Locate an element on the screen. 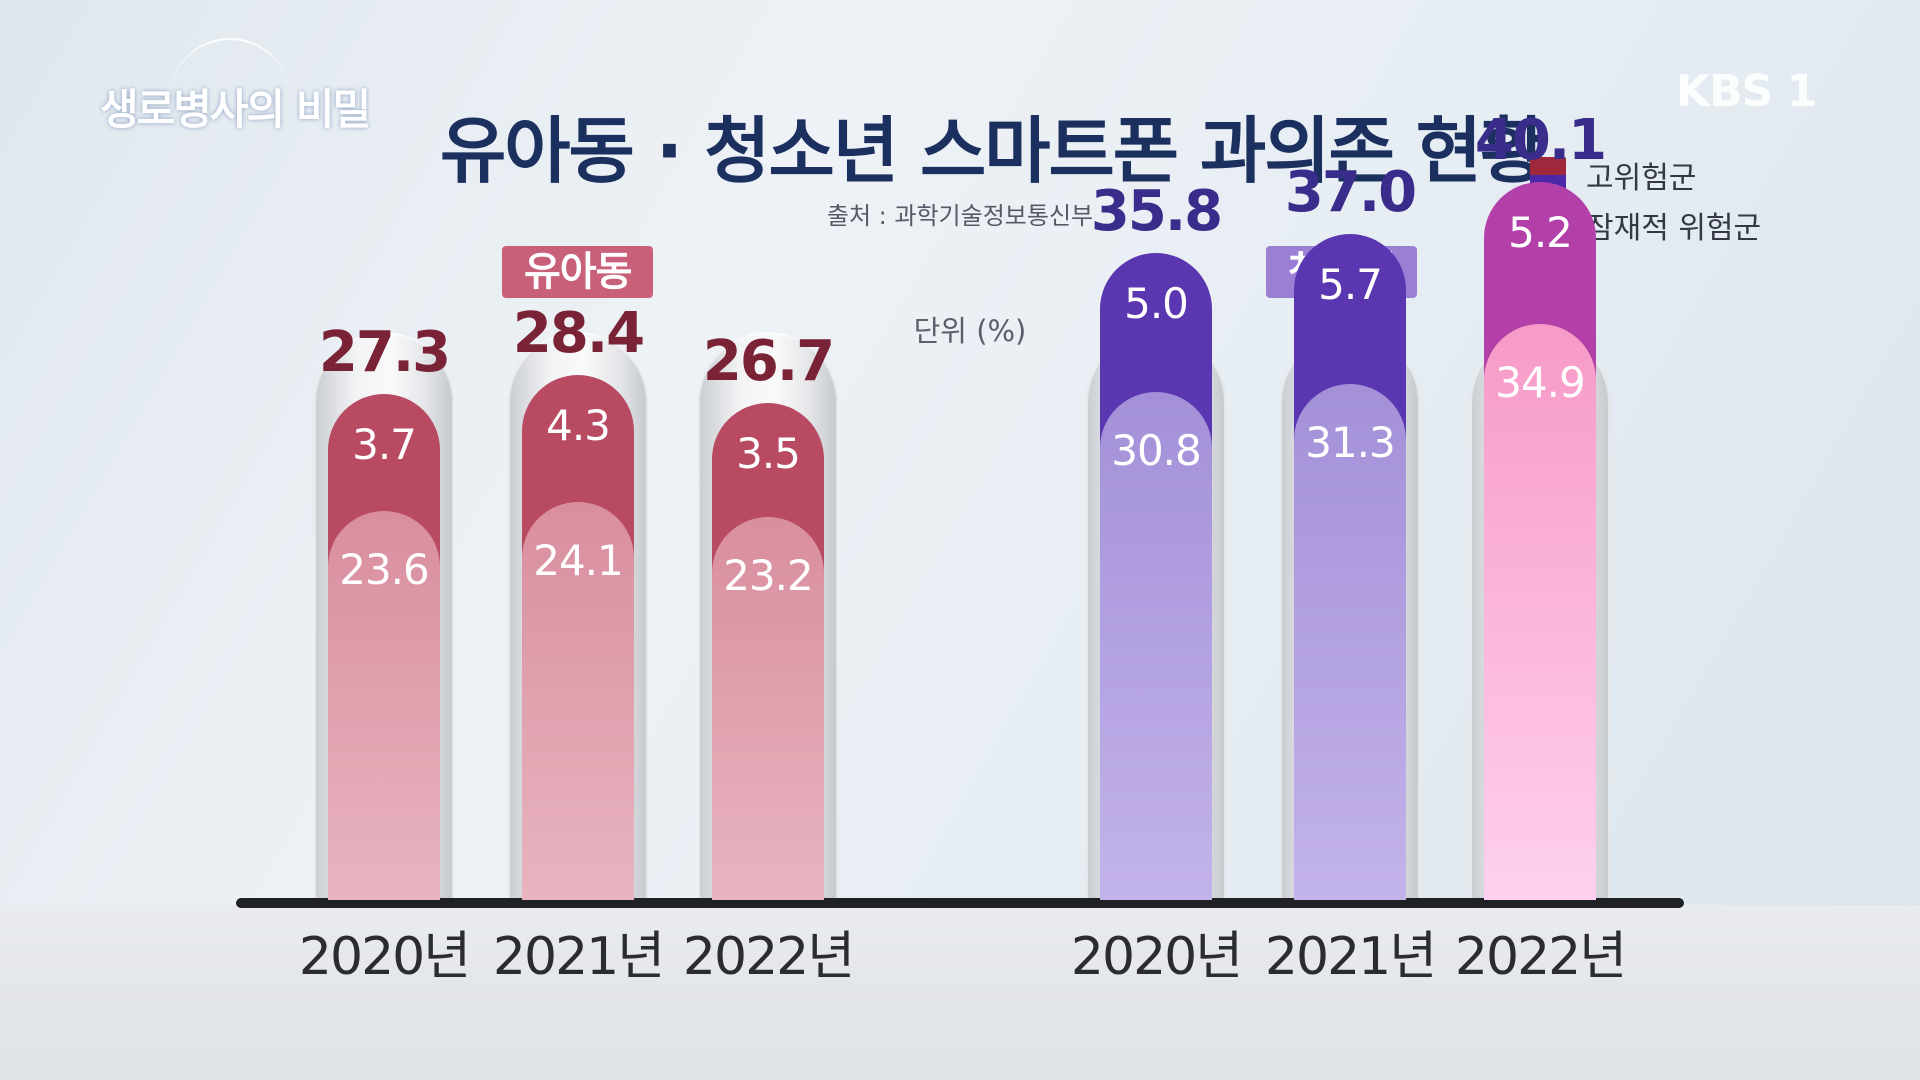 The width and height of the screenshot is (1920, 1080). data-label-potential-risk: 23.2 is located at coordinates (768, 576).